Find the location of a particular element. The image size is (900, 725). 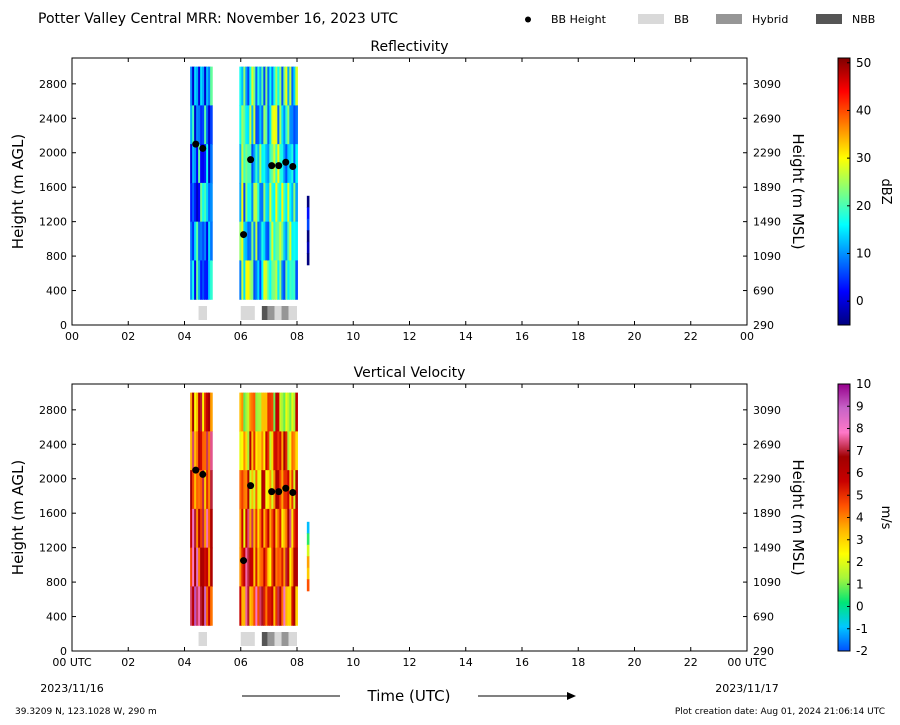

colorbar-label: m/s is located at coordinates (885, 518).